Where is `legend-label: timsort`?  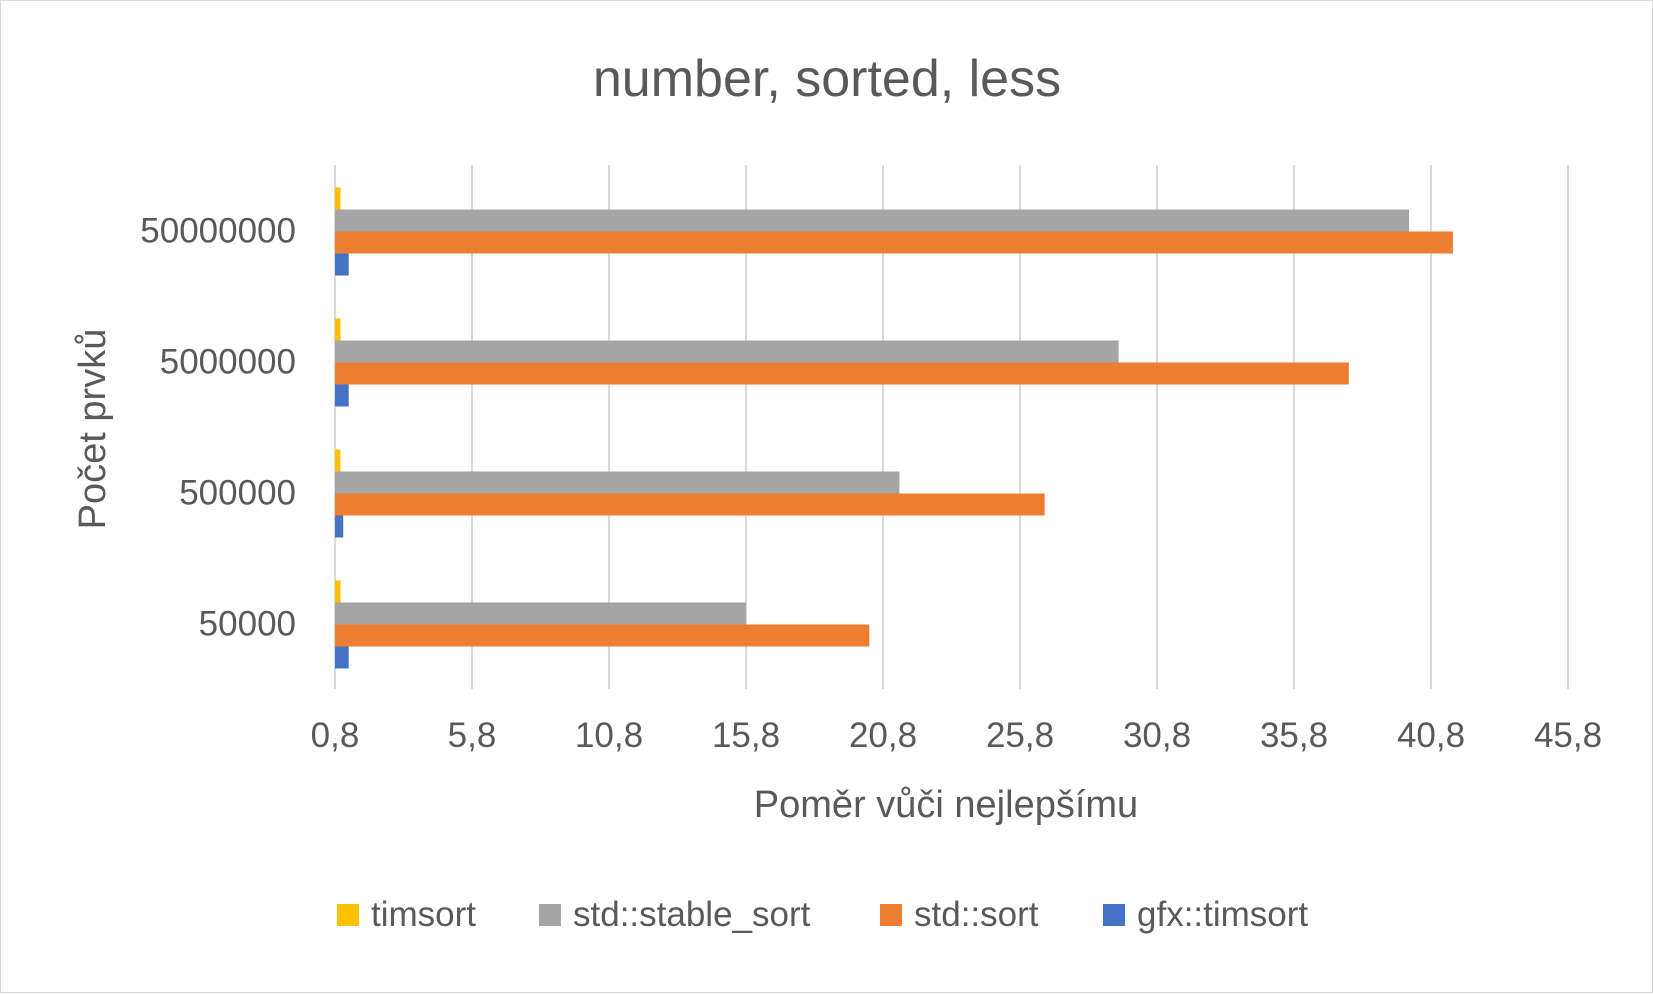 legend-label: timsort is located at coordinates (423, 914).